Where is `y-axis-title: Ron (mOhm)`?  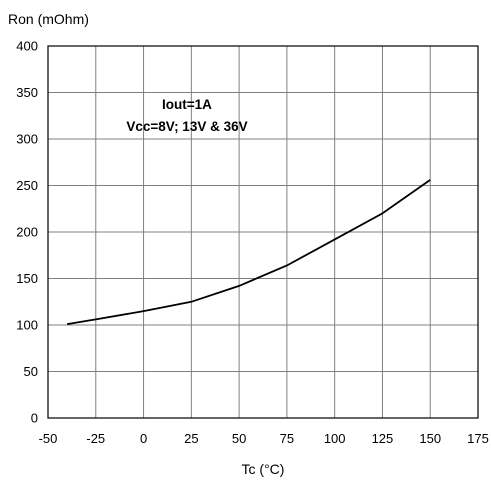
y-axis-title: Ron (mOhm) is located at coordinates (48, 19).